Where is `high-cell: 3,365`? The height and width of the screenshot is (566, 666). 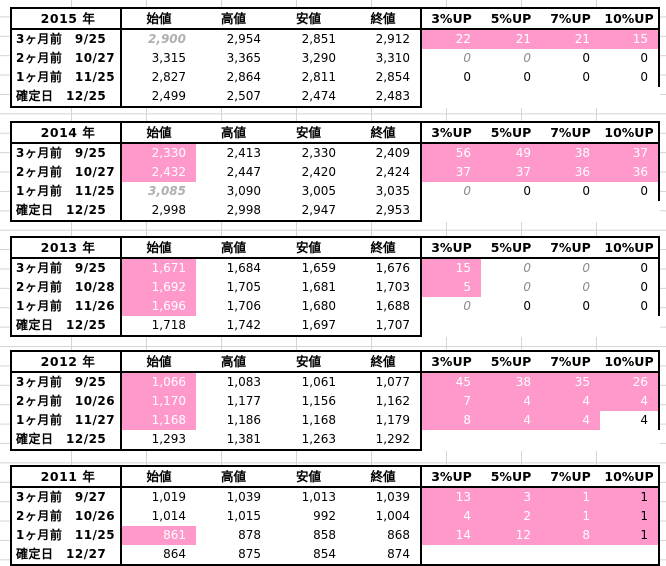 high-cell: 3,365 is located at coordinates (243, 58).